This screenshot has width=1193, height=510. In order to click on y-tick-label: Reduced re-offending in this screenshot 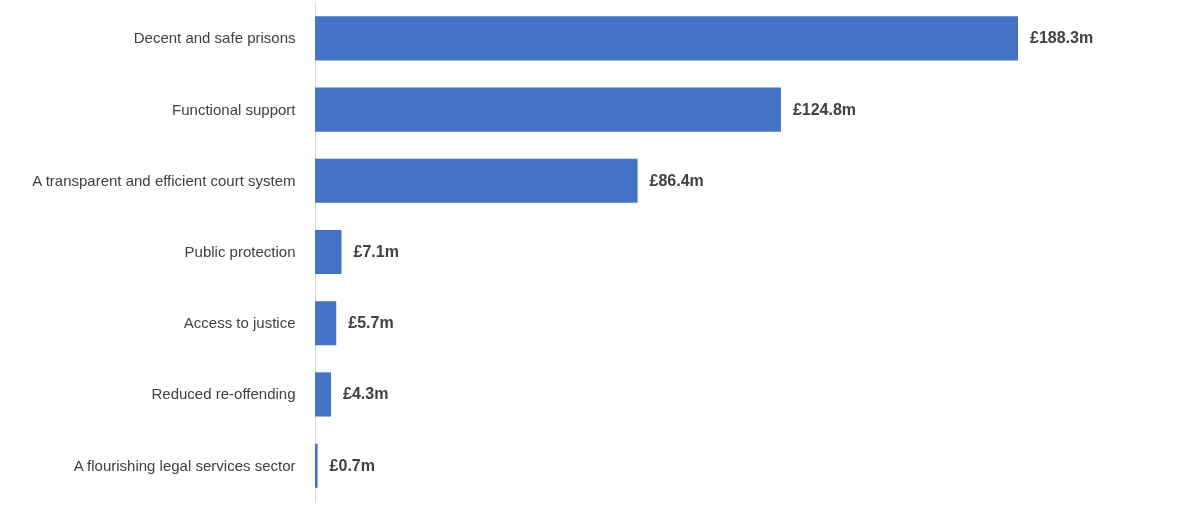, I will do `click(223, 394)`.